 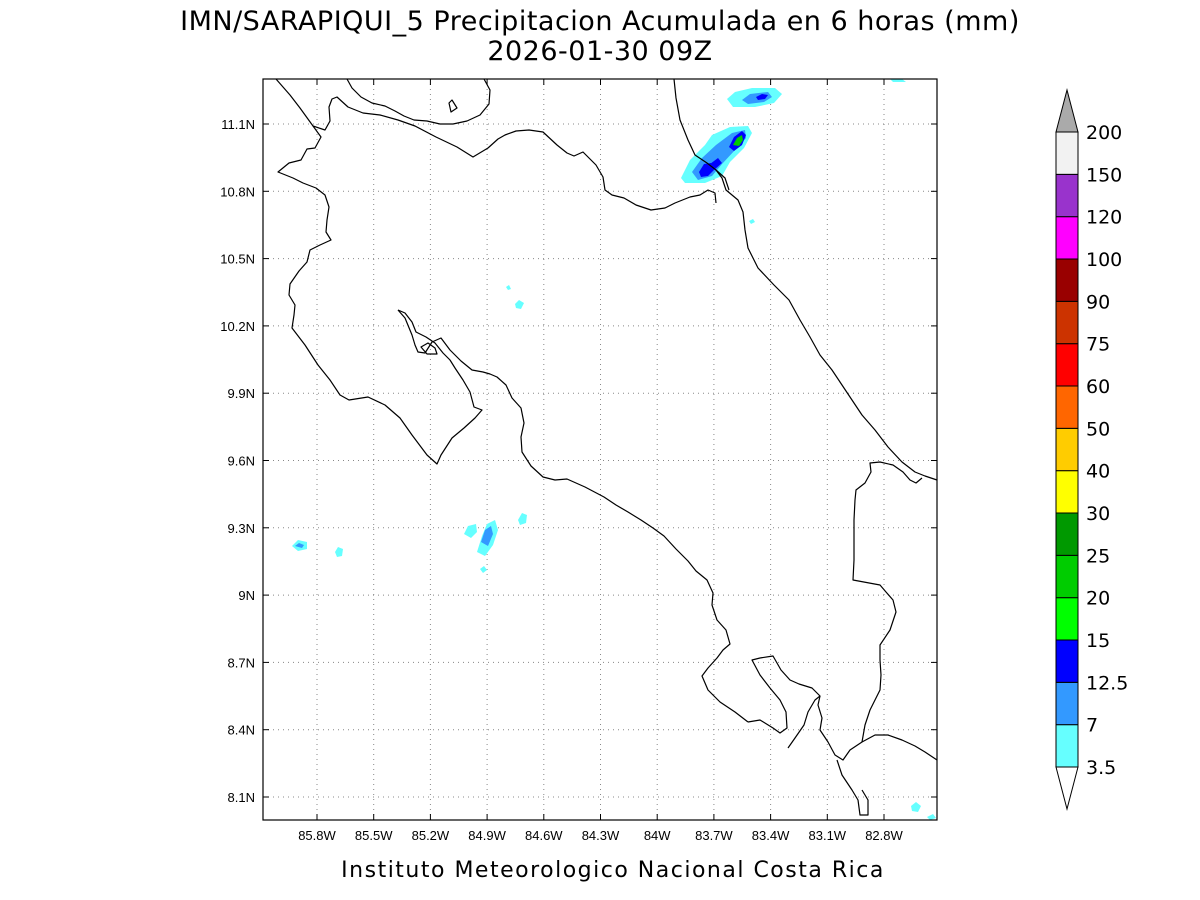 What do you see at coordinates (714, 835) in the screenshot?
I see `lon-tick-label: 83.7W` at bounding box center [714, 835].